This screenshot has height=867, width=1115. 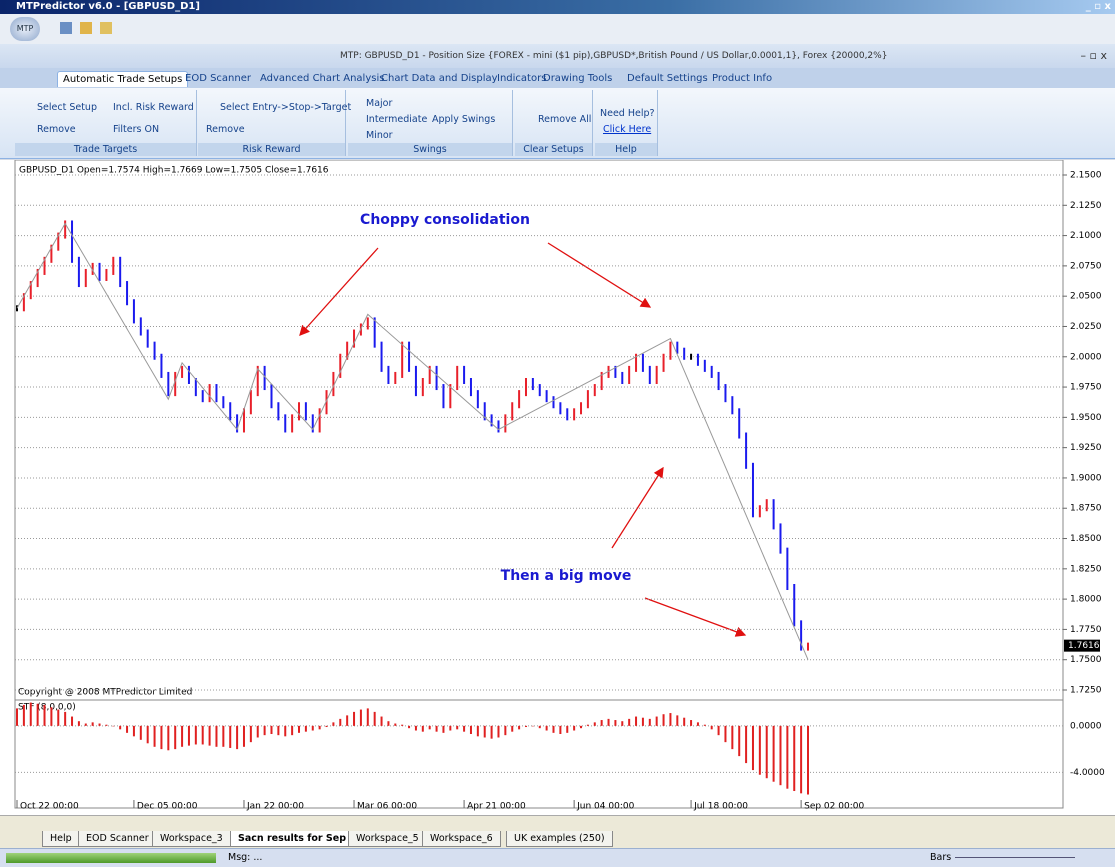 I want to click on scrollbar, so click(x=557, y=822).